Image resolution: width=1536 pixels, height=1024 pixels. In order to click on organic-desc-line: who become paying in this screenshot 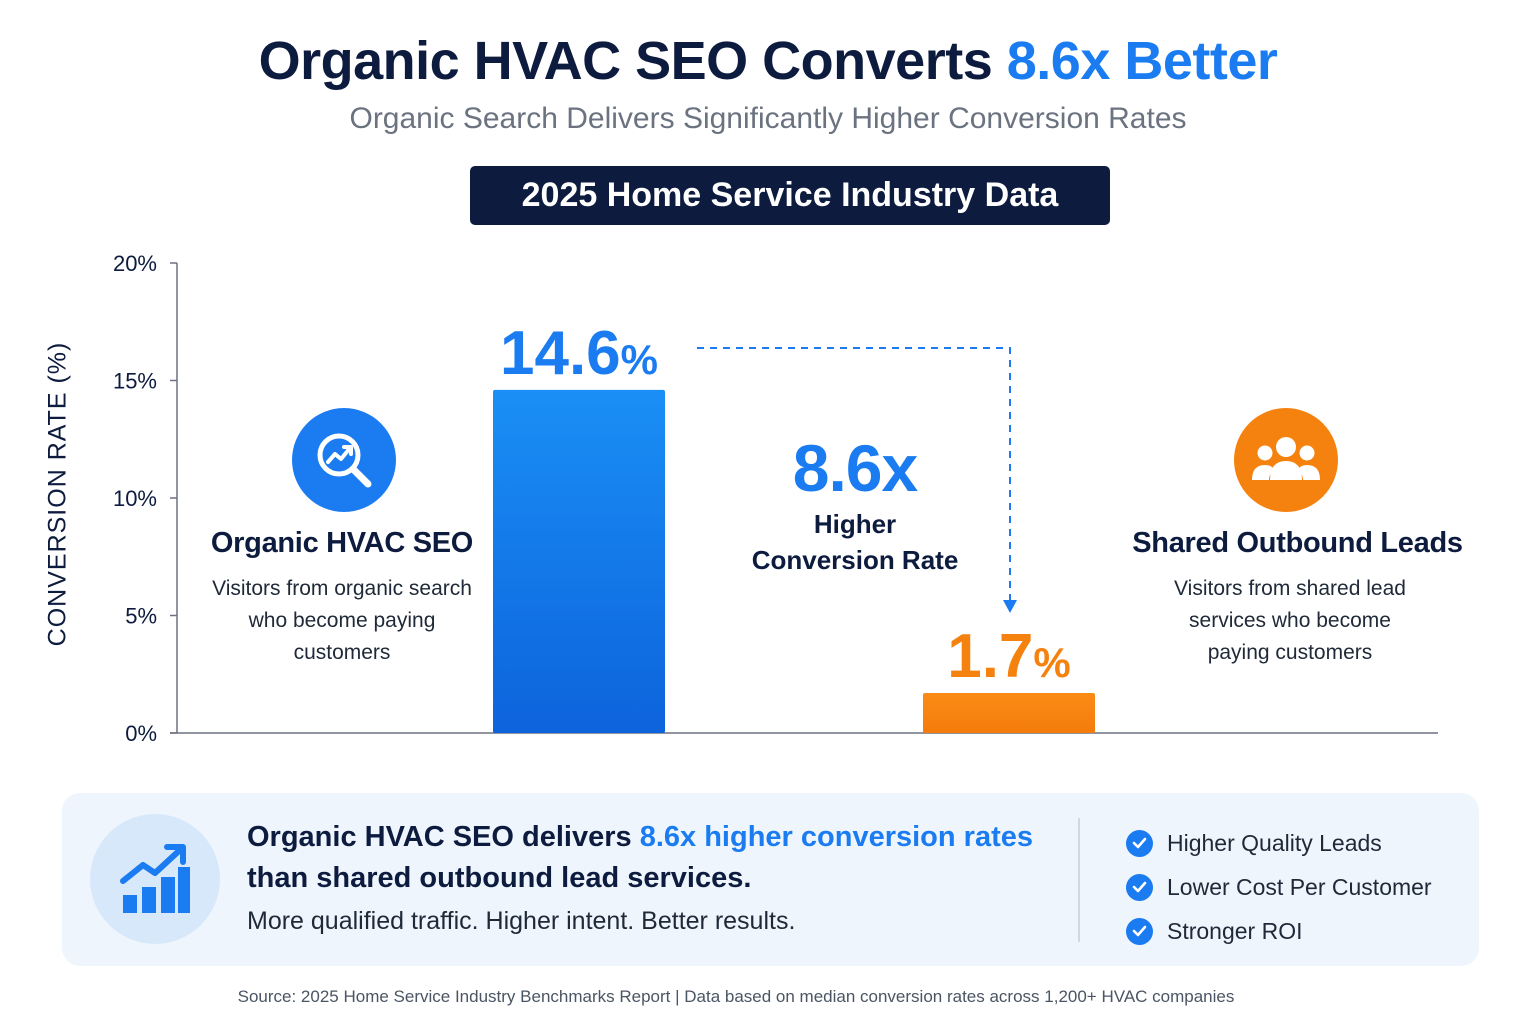, I will do `click(342, 620)`.